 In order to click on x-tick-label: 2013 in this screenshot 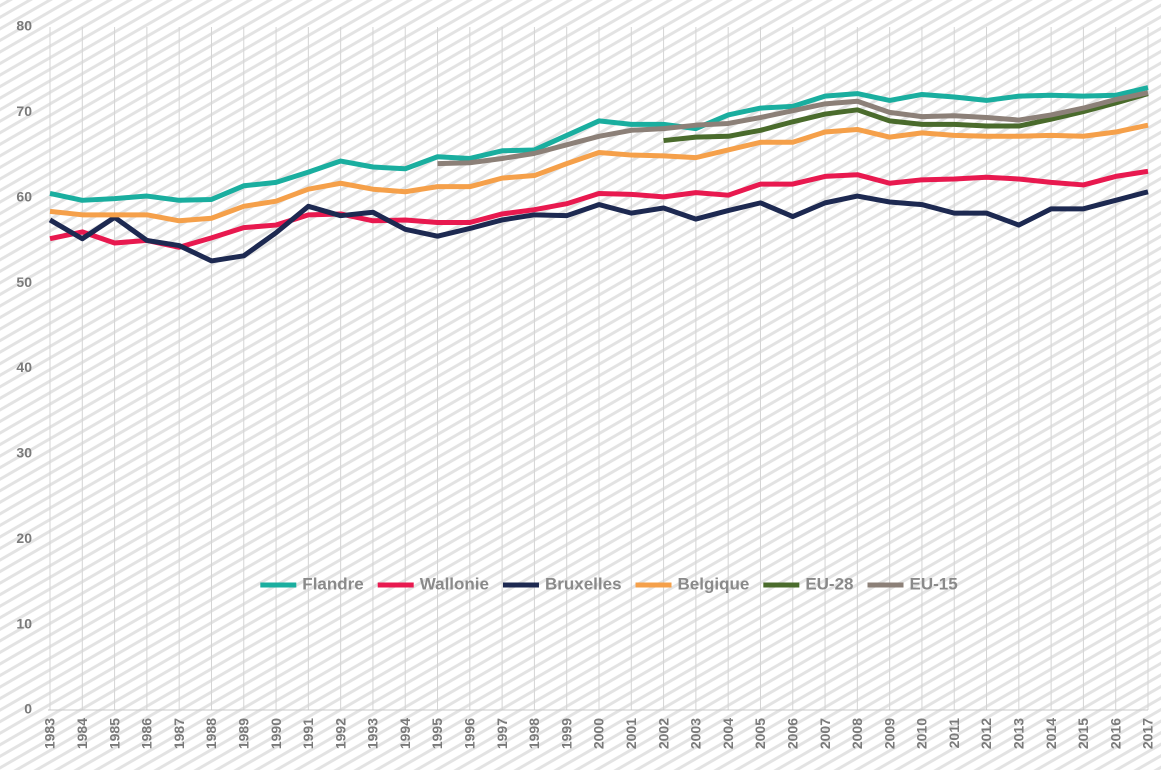, I will do `click(1019, 733)`.